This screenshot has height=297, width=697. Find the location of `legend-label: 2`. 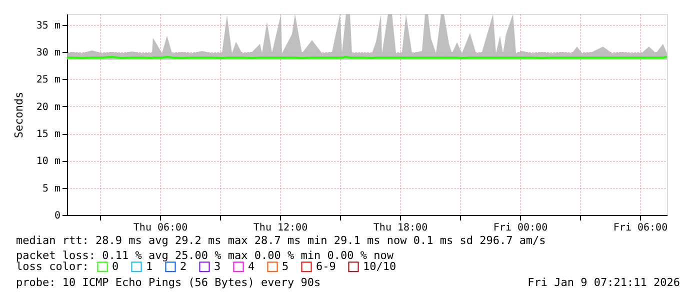

legend-label: 2 is located at coordinates (183, 266).